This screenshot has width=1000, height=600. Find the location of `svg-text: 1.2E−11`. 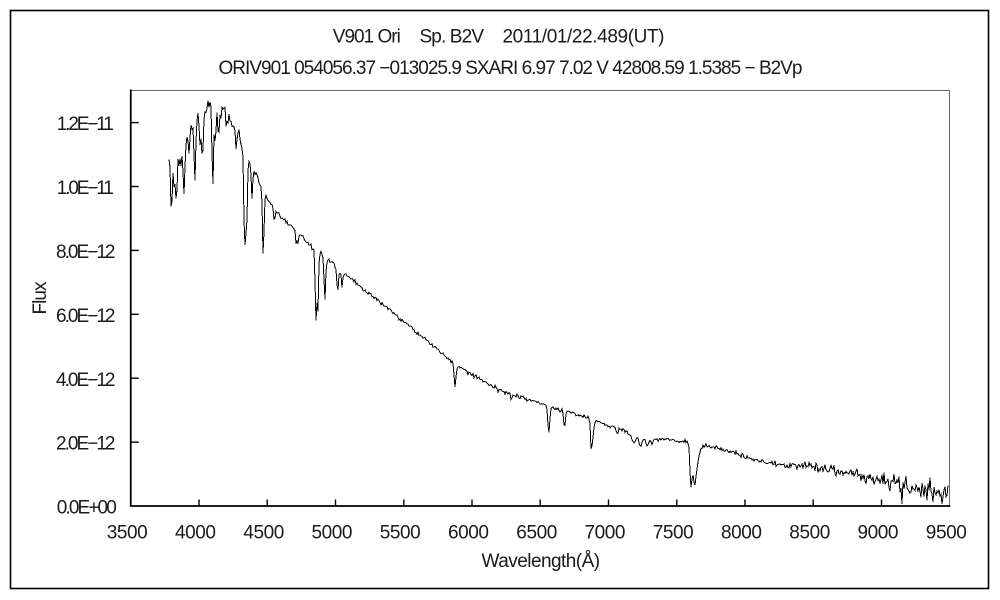

svg-text: 1.2E−11 is located at coordinates (85, 124).